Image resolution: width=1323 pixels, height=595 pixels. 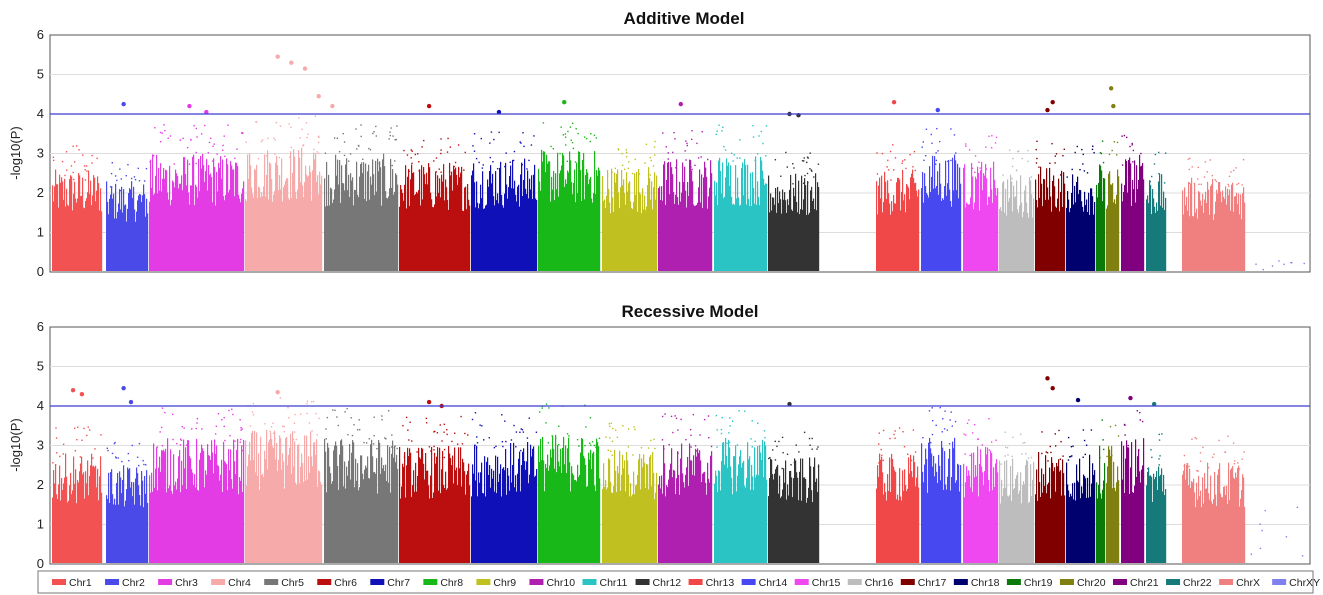 I want to click on chromosome-points-chr9, so click(x=630, y=205).